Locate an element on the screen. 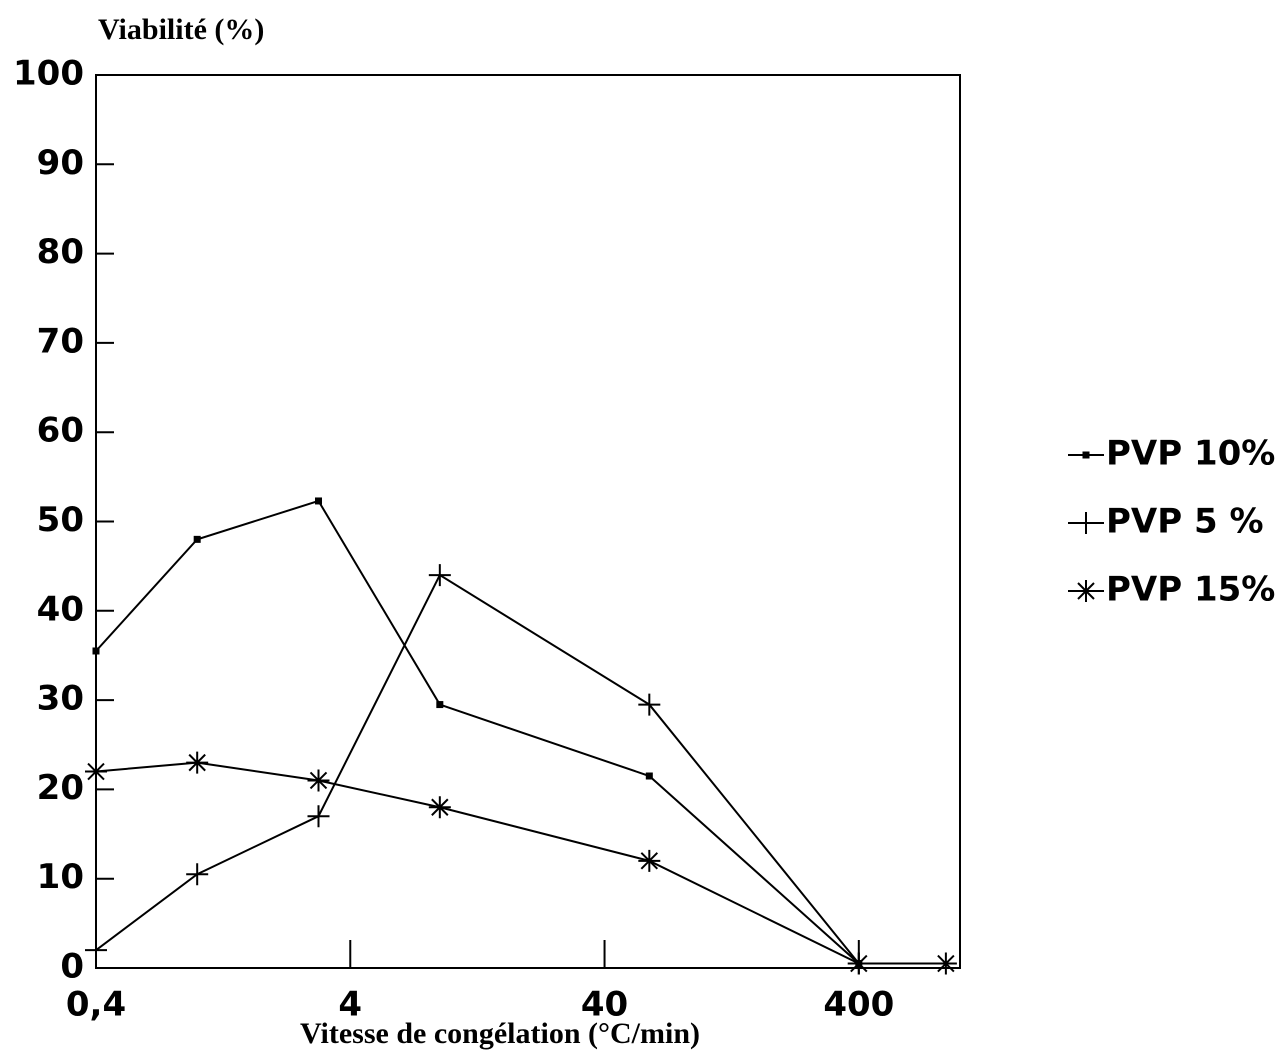 The width and height of the screenshot is (1283, 1058). y-tick-label: 70 is located at coordinates (60, 341).